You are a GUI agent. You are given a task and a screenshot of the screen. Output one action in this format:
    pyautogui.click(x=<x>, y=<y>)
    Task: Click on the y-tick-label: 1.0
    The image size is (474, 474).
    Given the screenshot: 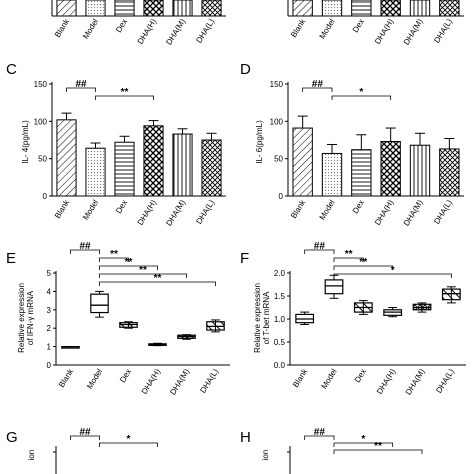 What is the action you would take?
    pyautogui.click(x=280, y=319)
    